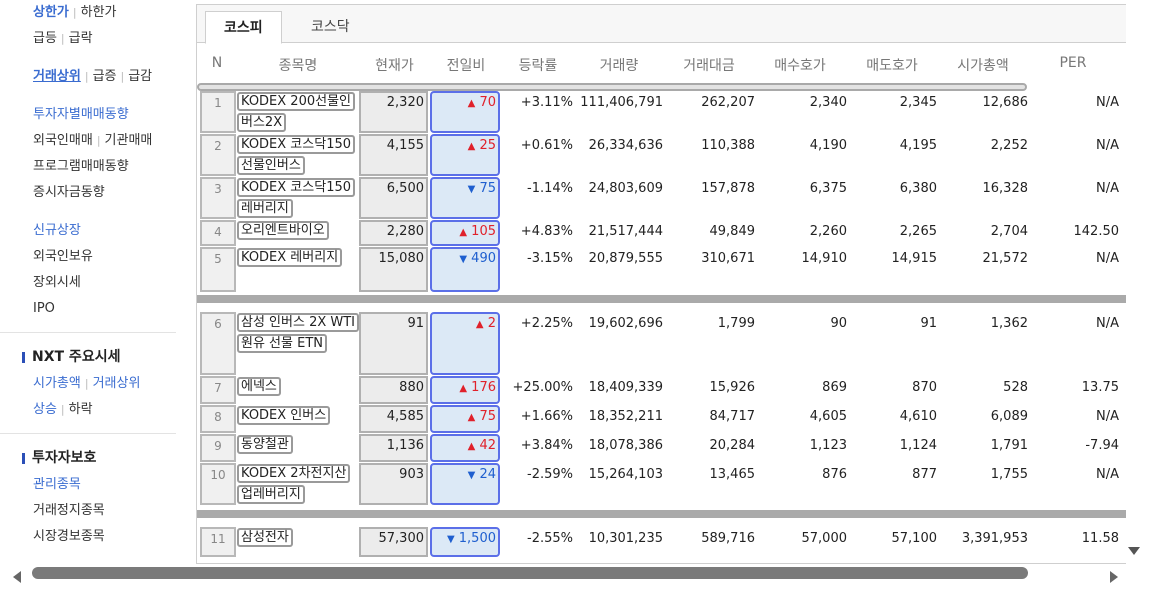  I want to click on link-top-volume: 거래상위, so click(57, 76).